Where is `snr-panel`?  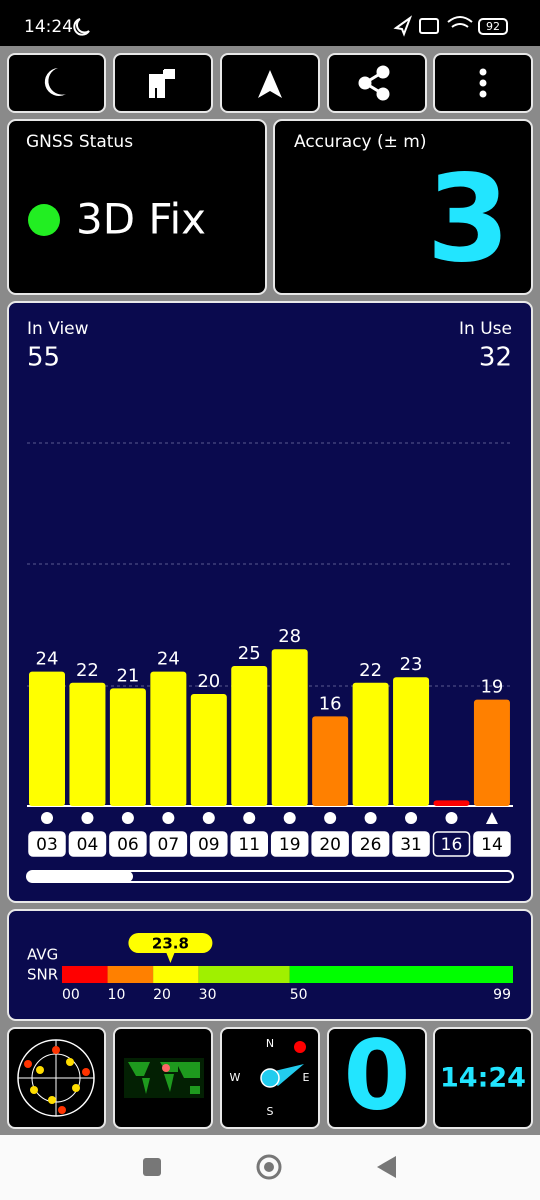 snr-panel is located at coordinates (270, 965).